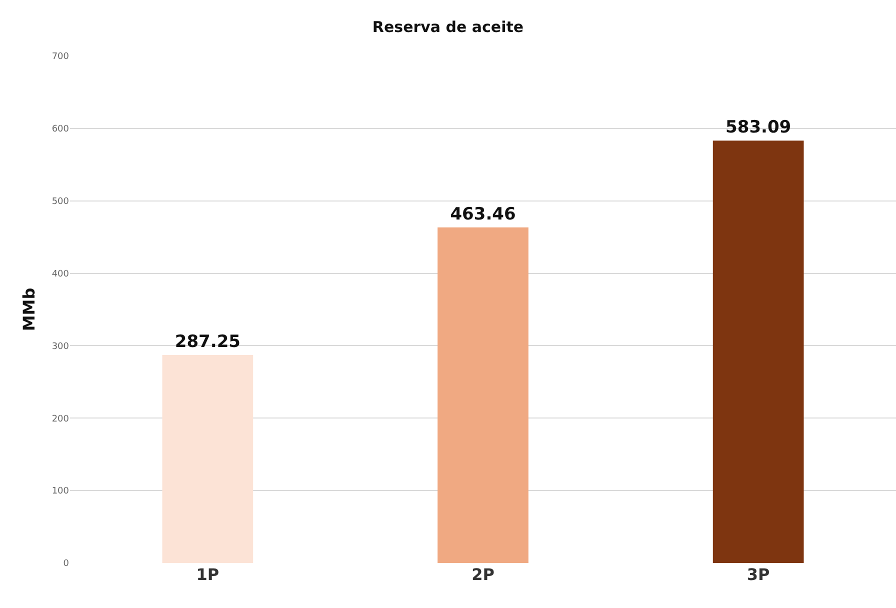 The image size is (896, 608). I want to click on y-tick-label: 0, so click(66, 564).